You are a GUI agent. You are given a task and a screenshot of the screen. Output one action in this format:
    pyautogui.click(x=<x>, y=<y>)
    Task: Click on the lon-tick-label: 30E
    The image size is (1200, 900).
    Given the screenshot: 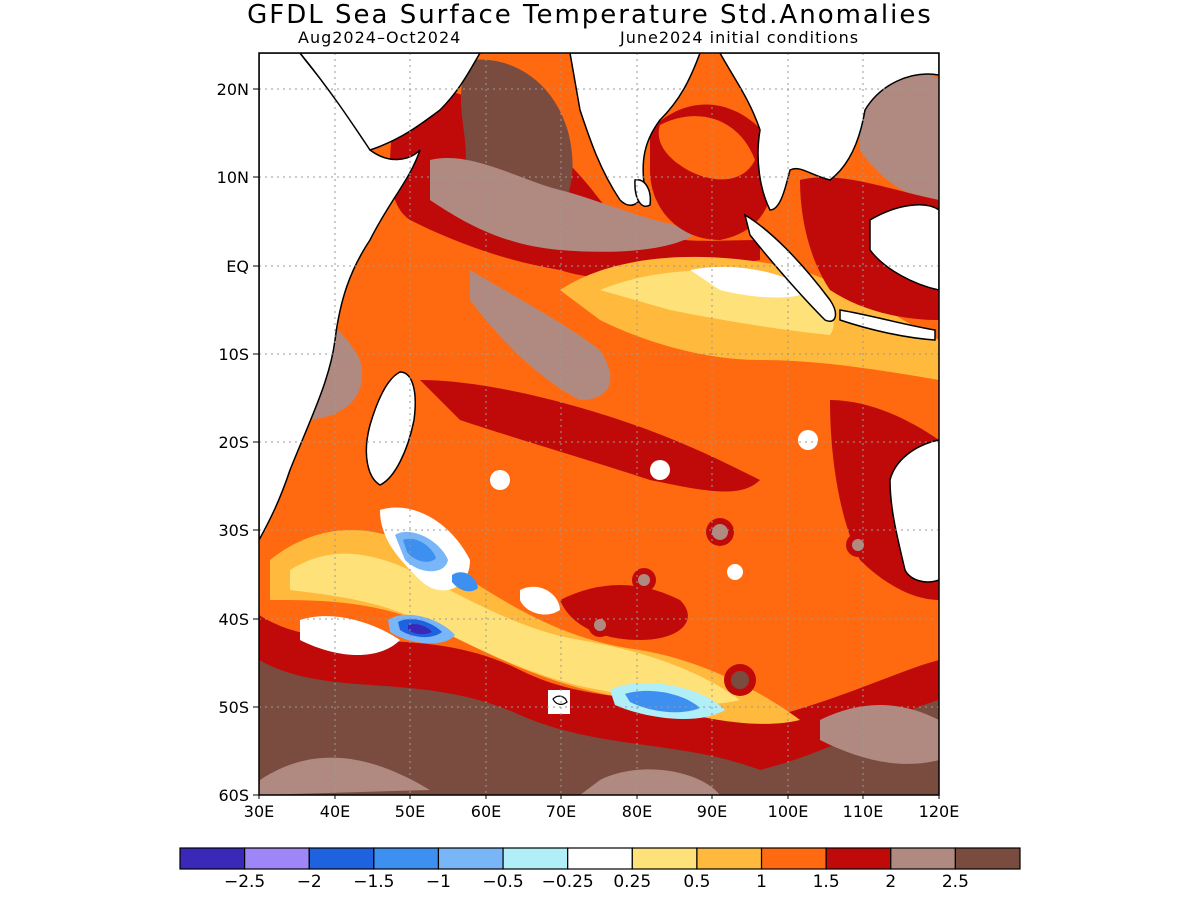 What is the action you would take?
    pyautogui.click(x=259, y=811)
    